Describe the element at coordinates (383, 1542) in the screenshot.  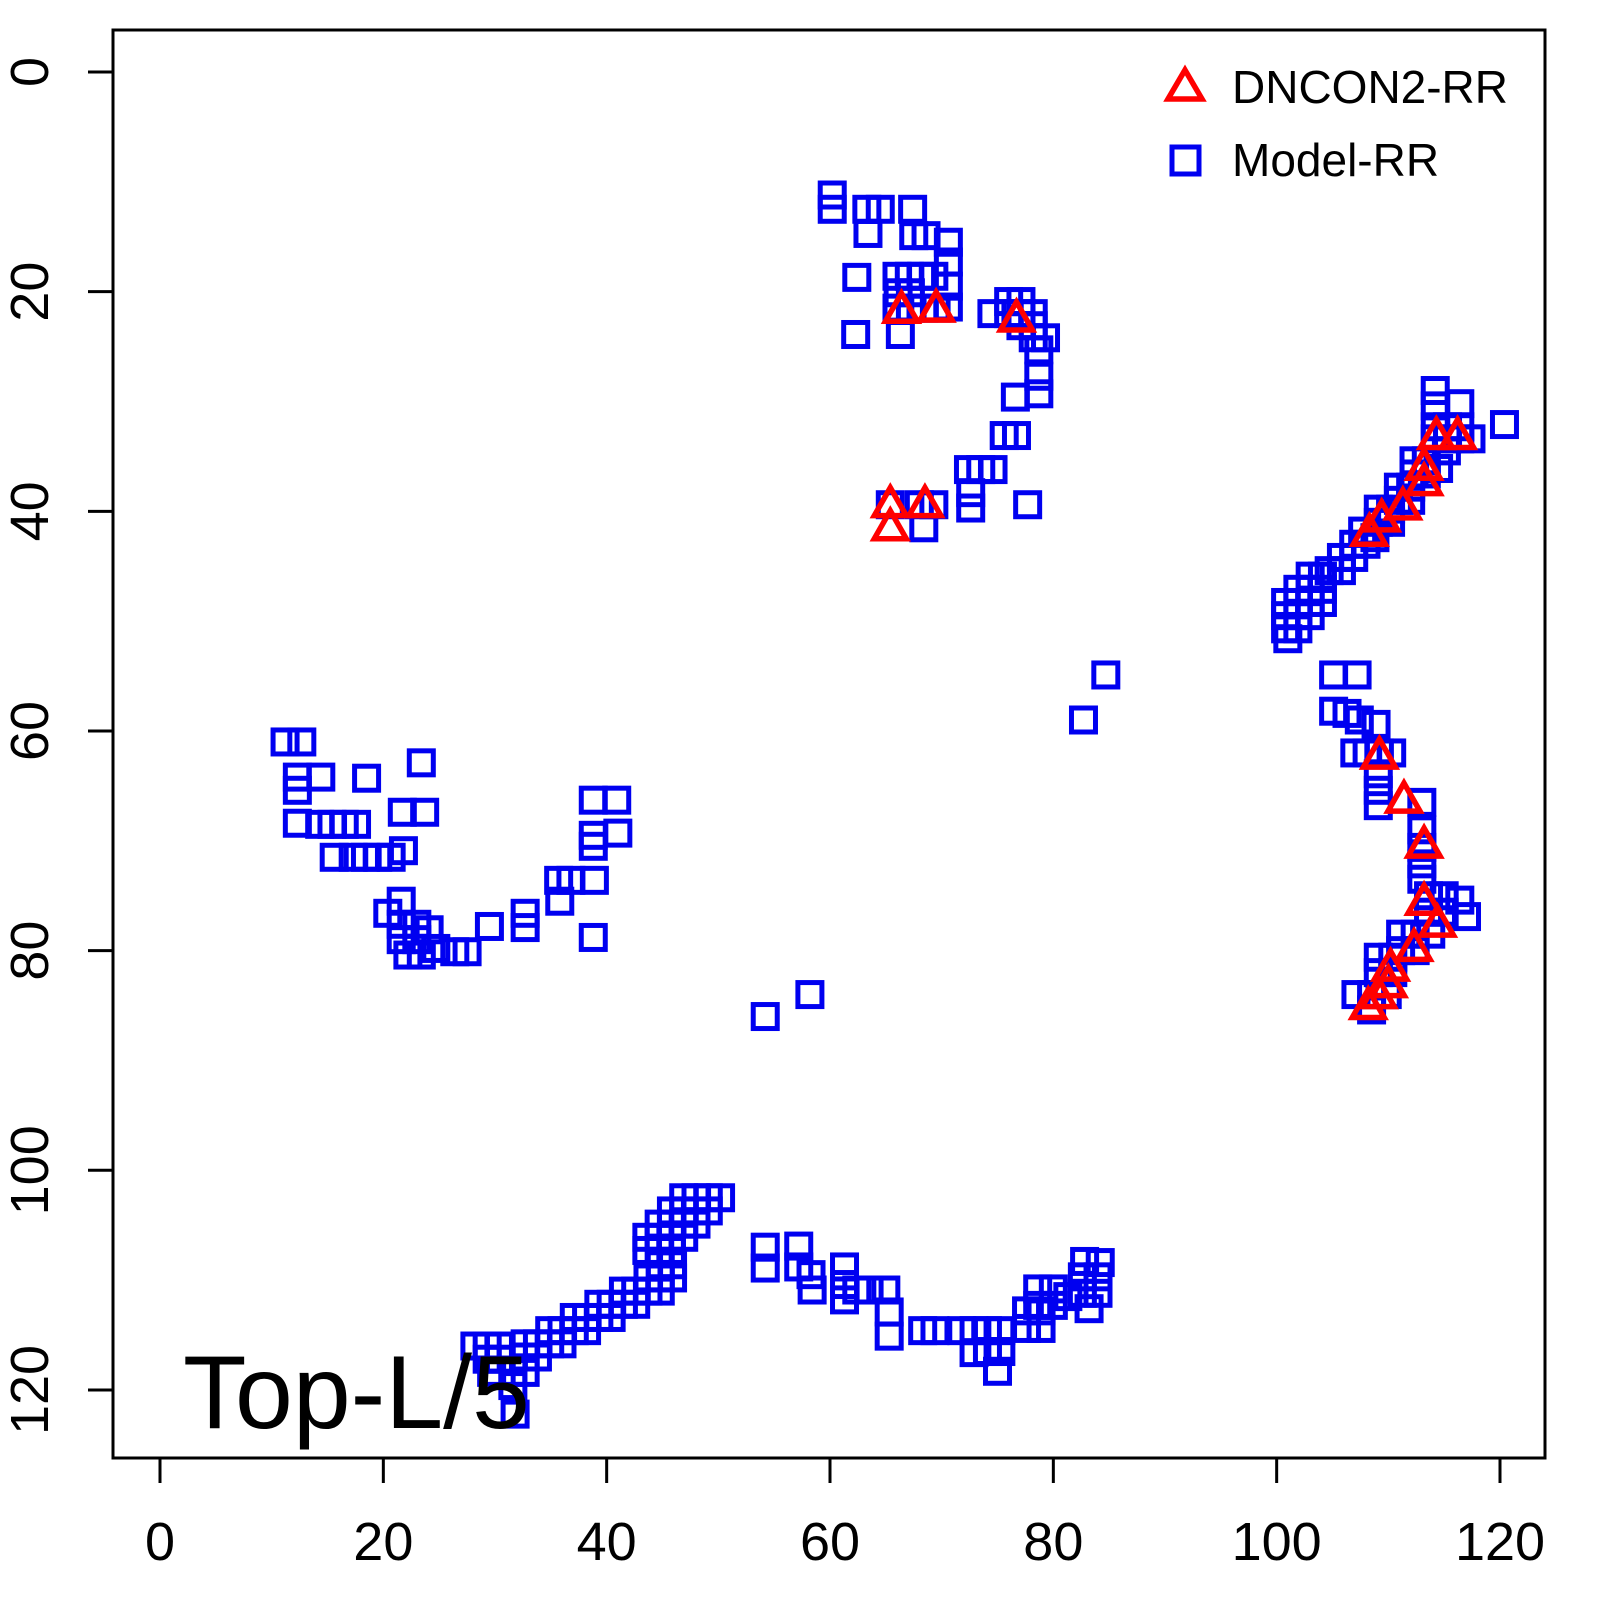
I see `x-tick-label: 20` at that location.